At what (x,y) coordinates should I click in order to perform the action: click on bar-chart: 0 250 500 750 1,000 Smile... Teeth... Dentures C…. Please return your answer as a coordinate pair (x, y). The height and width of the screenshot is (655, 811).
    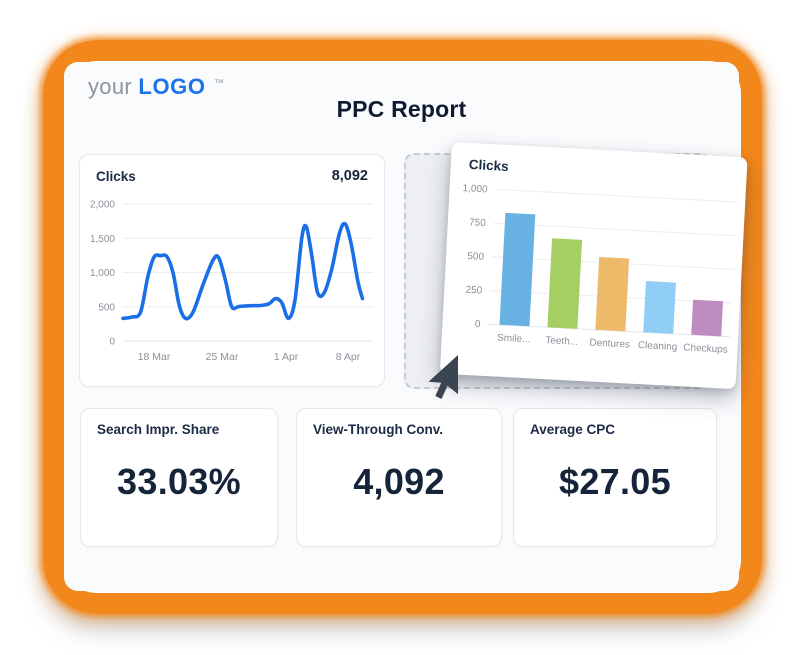
    Looking at the image, I should click on (600, 269).